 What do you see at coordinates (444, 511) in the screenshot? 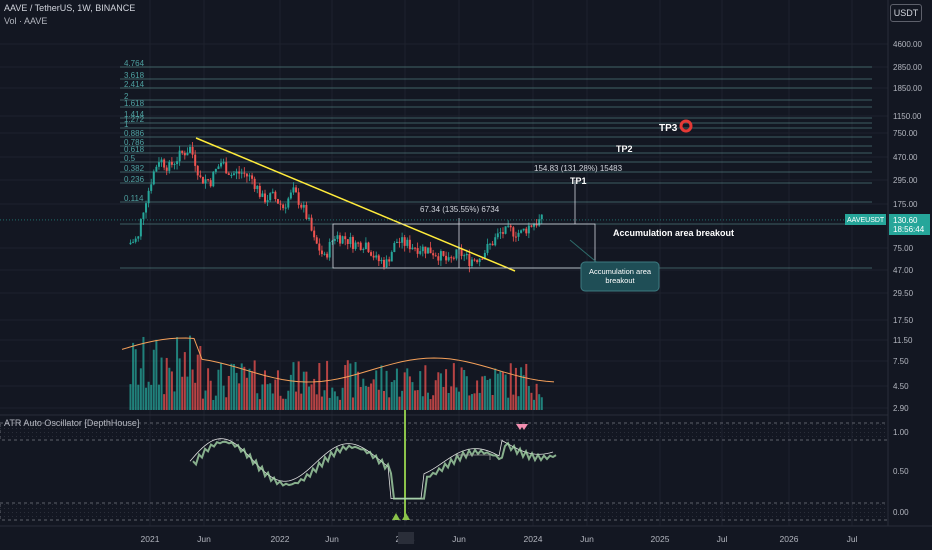
I see `oversold-zone` at bounding box center [444, 511].